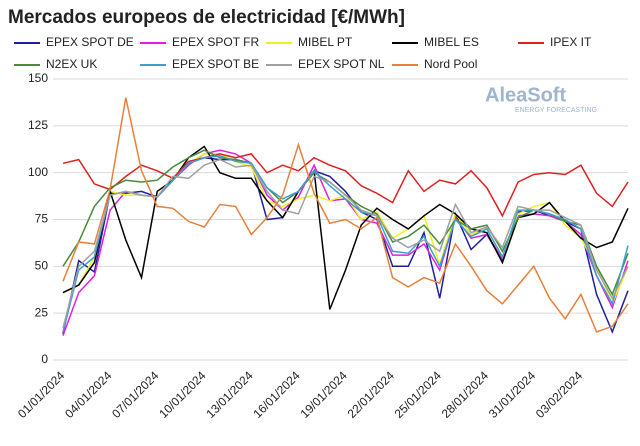  What do you see at coordinates (71, 64) in the screenshot?
I see `legend-label: N2EX UK` at bounding box center [71, 64].